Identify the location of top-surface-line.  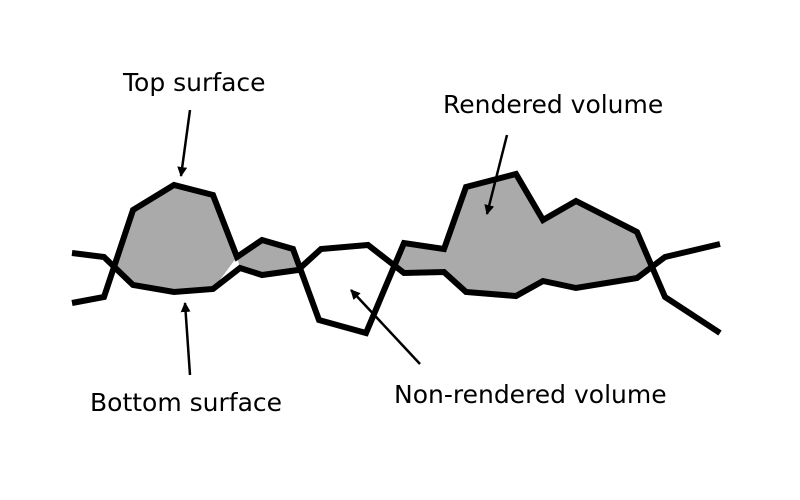
(396, 270).